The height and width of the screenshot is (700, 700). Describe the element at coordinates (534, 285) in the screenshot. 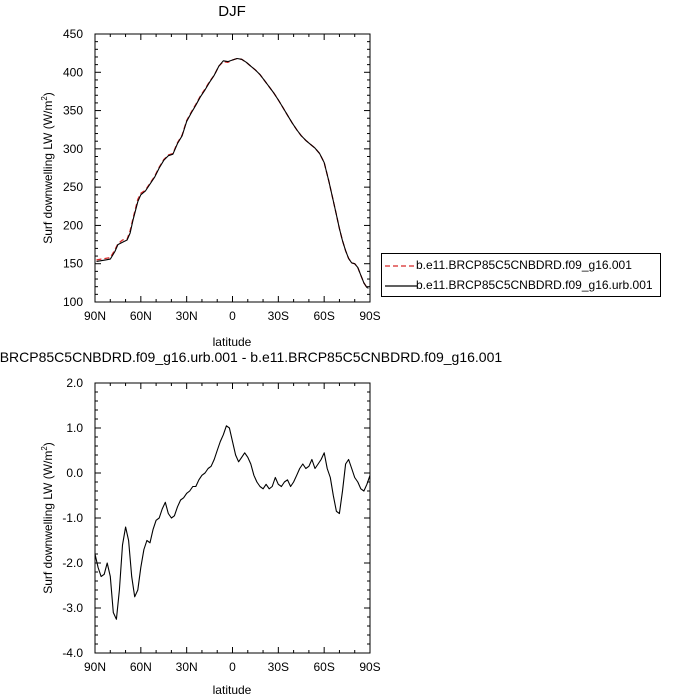

I see `legend-label-urb: b.e11.BRCP85C5CNBDRD.f09_g16.urb.001` at that location.